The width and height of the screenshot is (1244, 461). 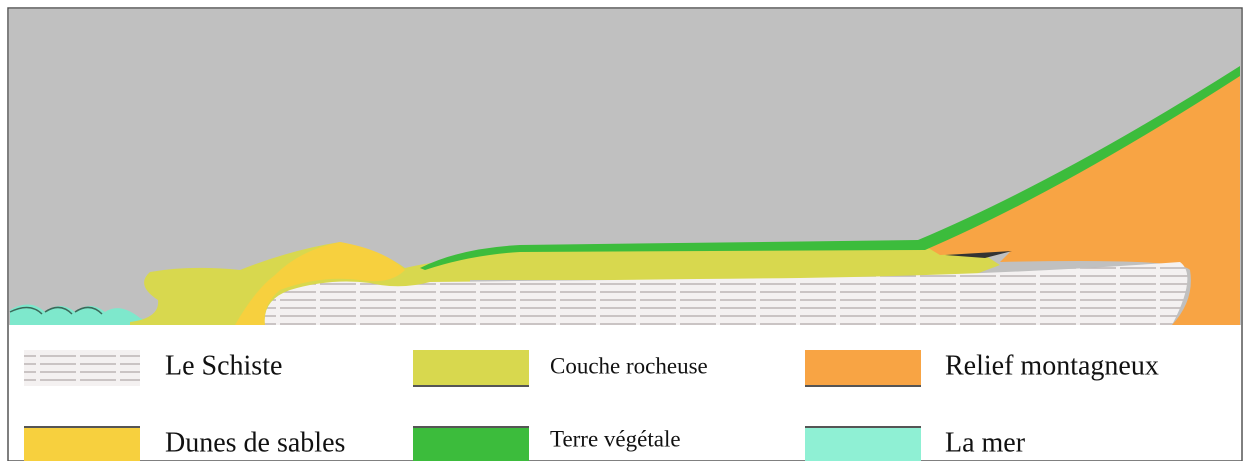 I want to click on mountain, so click(x=1080, y=196).